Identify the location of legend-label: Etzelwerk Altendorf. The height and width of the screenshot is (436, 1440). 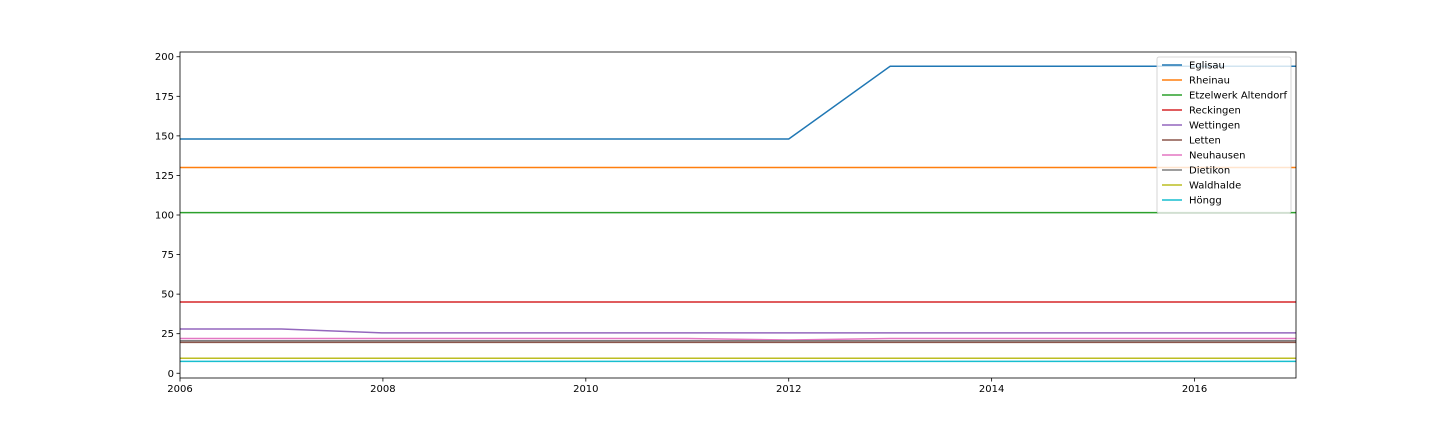
(1238, 96).